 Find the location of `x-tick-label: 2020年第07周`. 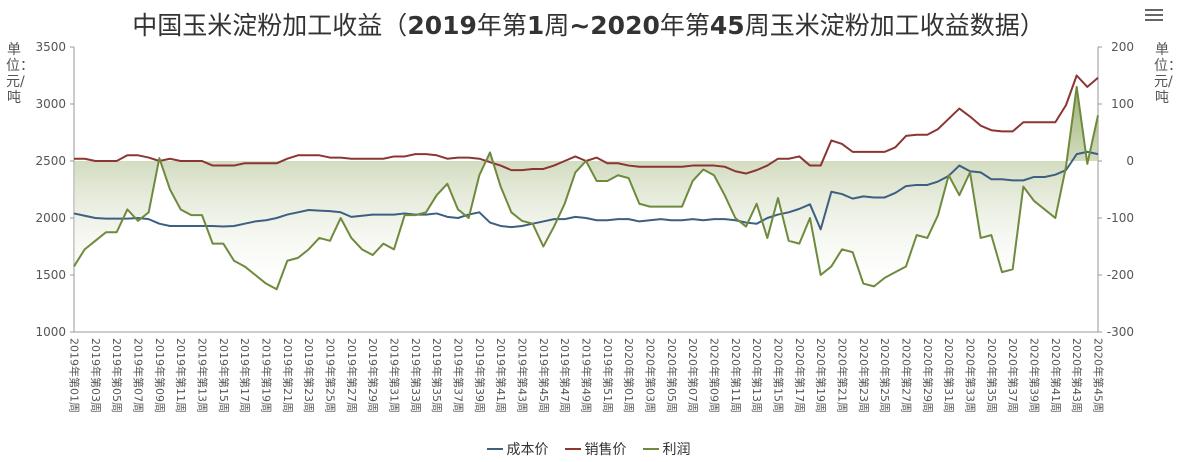

x-tick-label: 2020年第07周 is located at coordinates (693, 375).